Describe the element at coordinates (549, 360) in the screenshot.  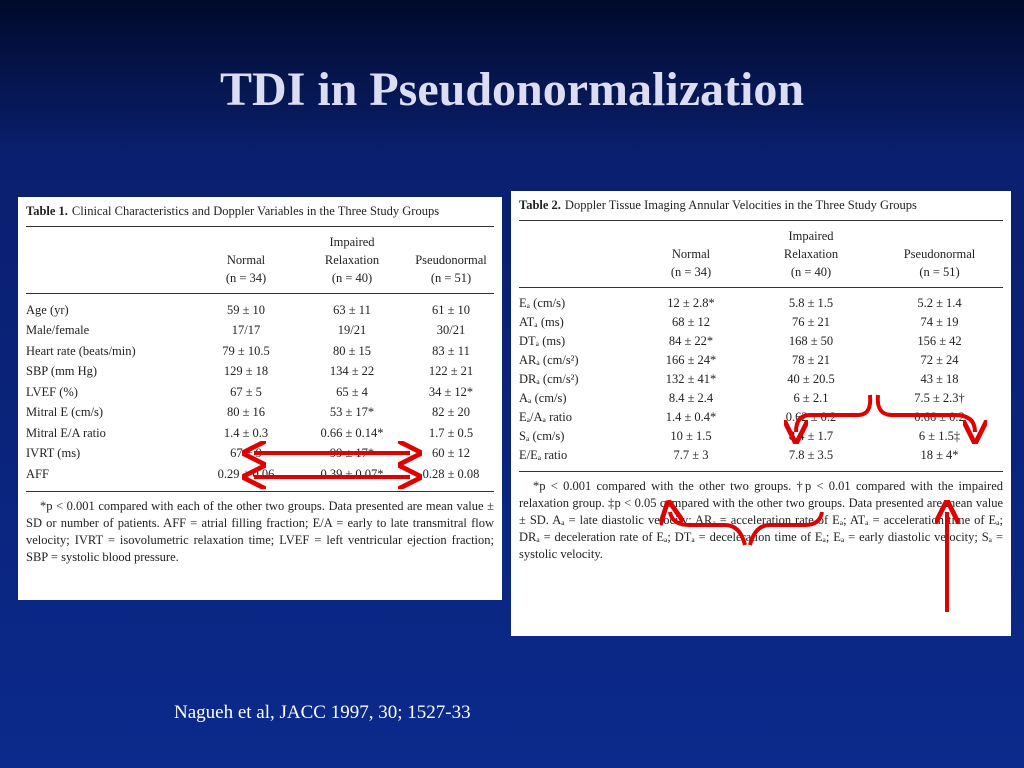
I see `row-label: ARₐ (cm/s²)` at that location.